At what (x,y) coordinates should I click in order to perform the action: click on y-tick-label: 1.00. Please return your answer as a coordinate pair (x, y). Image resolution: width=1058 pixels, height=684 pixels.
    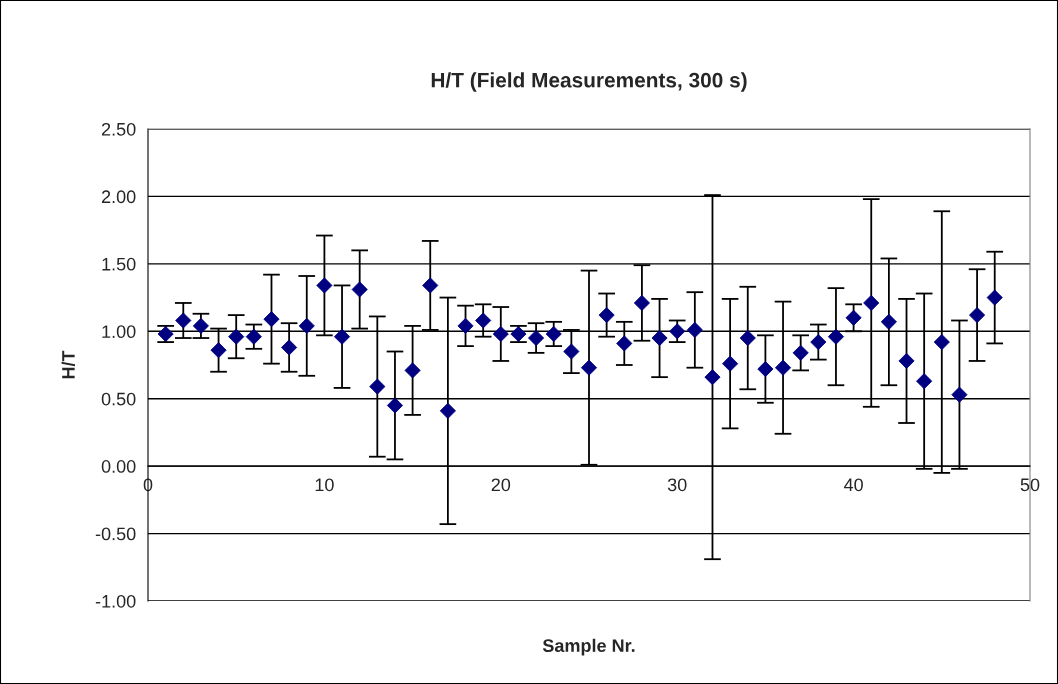
    Looking at the image, I should click on (119, 332).